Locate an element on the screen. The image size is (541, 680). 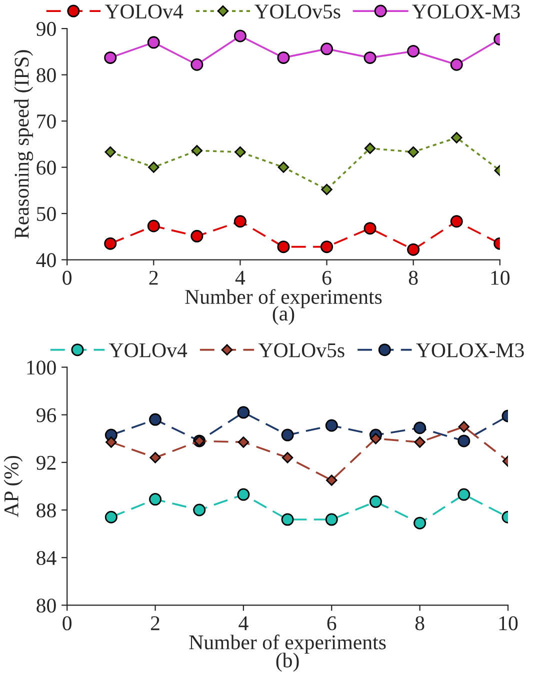
y-tick-label: 96 is located at coordinates (46, 415).